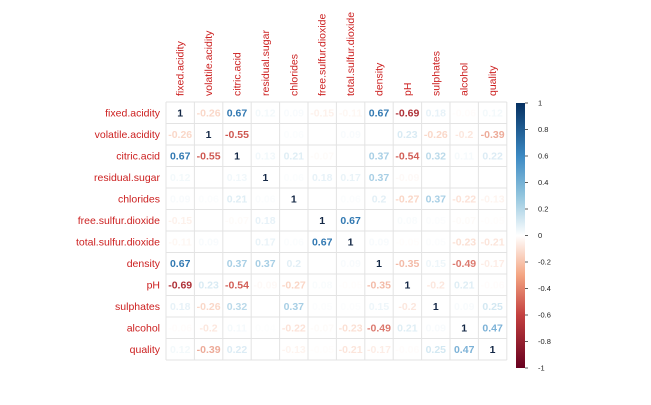 Image resolution: width=651 pixels, height=405 pixels. I want to click on cell-value-label: -0.54, so click(407, 157).